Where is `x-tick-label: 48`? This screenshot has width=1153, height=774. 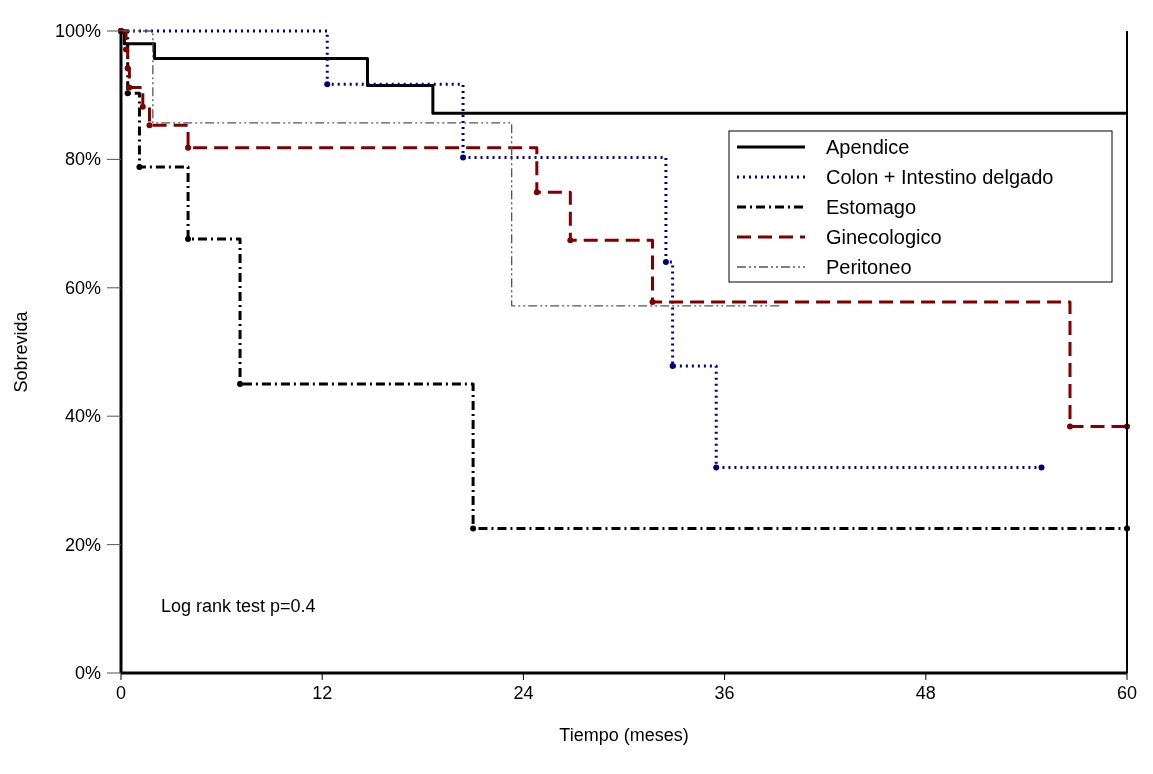 x-tick-label: 48 is located at coordinates (925, 693).